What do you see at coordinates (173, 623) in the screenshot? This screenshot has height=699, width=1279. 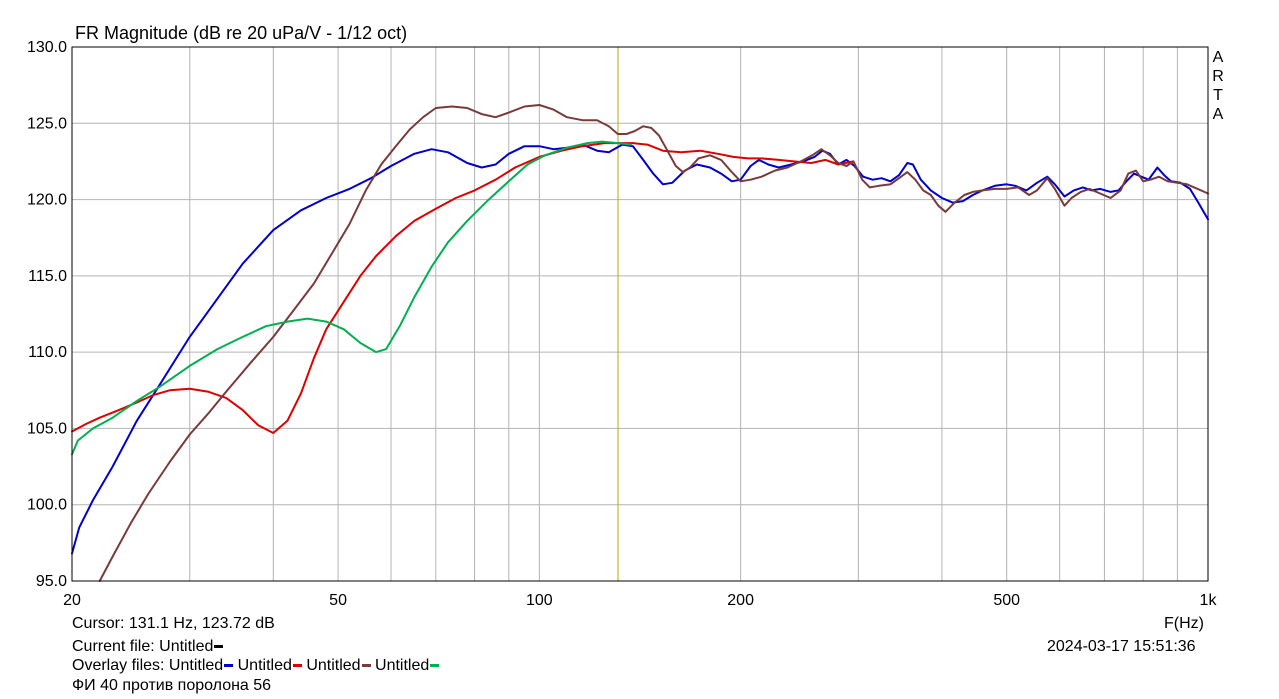 I see `cursor-readout: Cursor: 131.1 Hz, 123.72 dB` at bounding box center [173, 623].